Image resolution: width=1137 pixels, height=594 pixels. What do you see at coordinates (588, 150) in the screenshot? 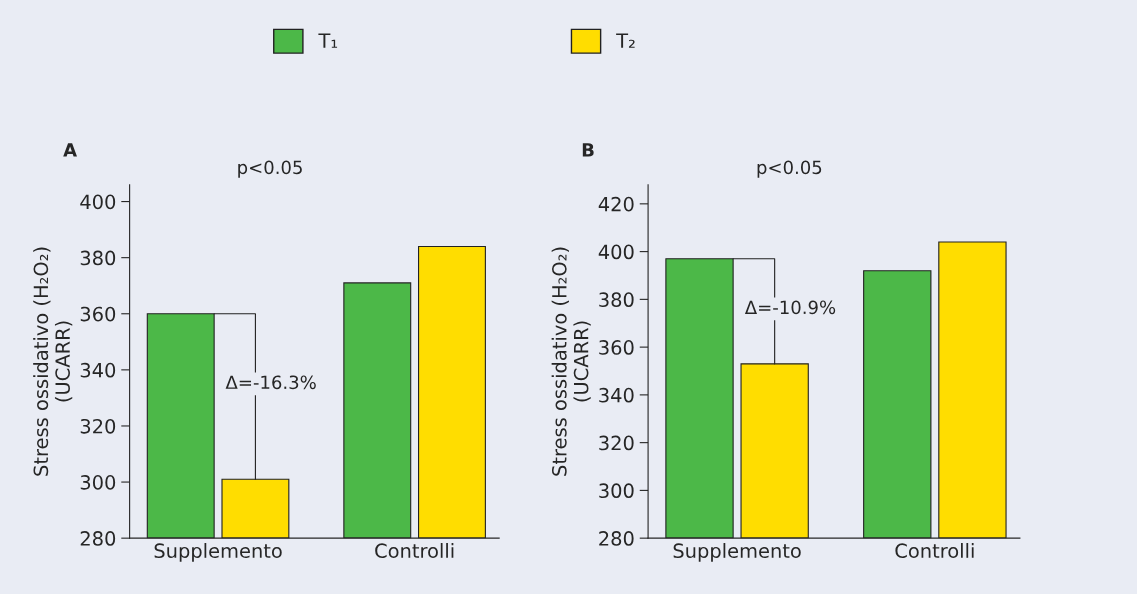
I see `chart-title: B` at bounding box center [588, 150].